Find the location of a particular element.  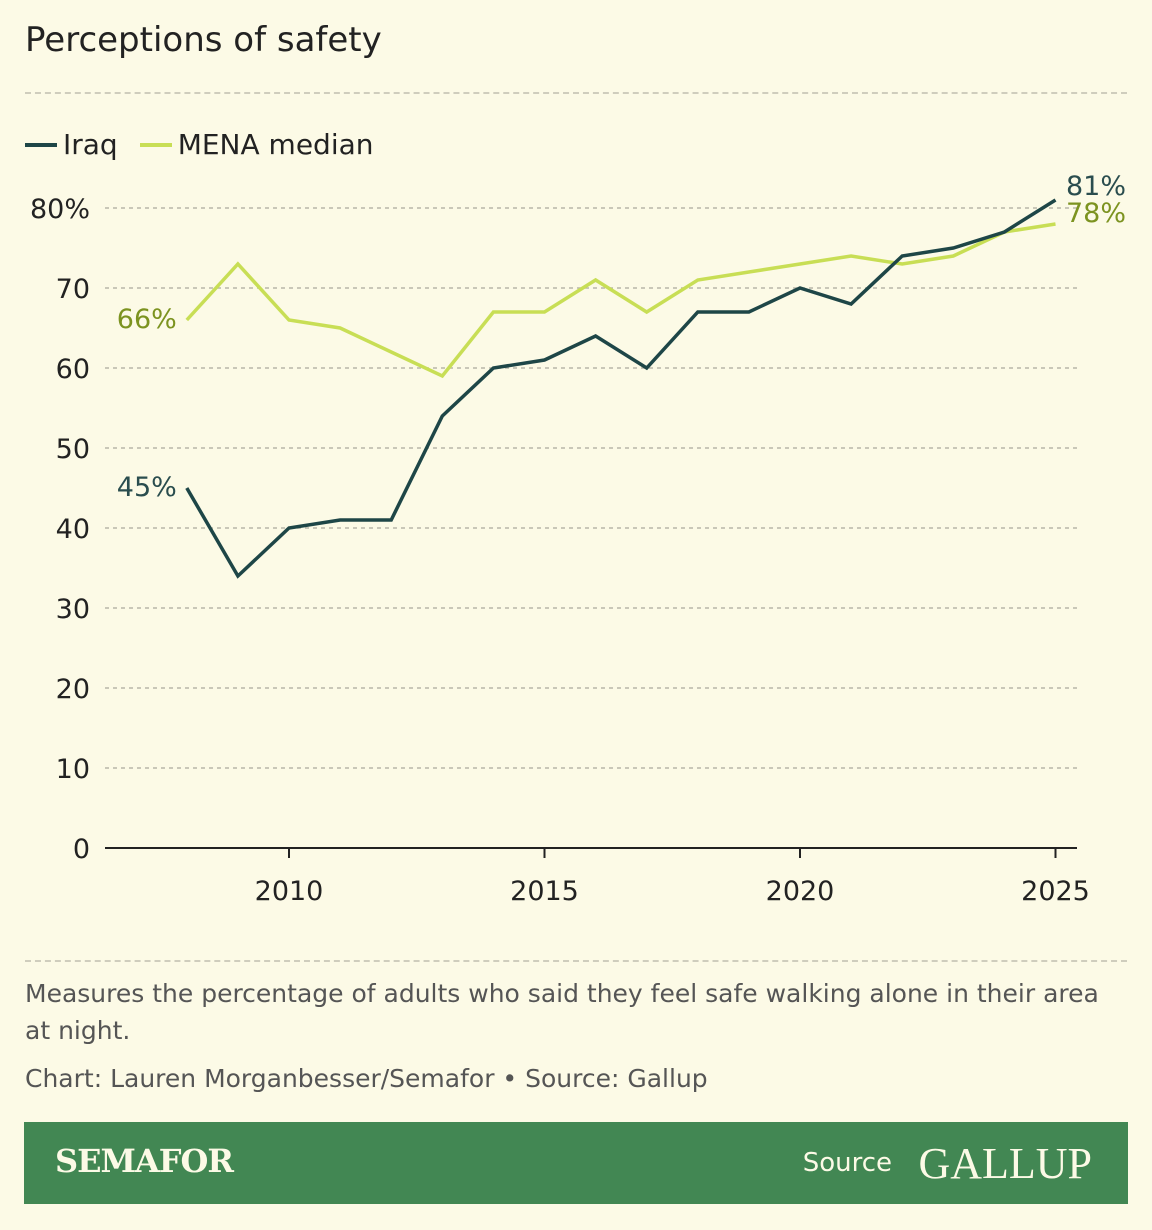

semafor-logo: SEMAFOR is located at coordinates (144, 1161).